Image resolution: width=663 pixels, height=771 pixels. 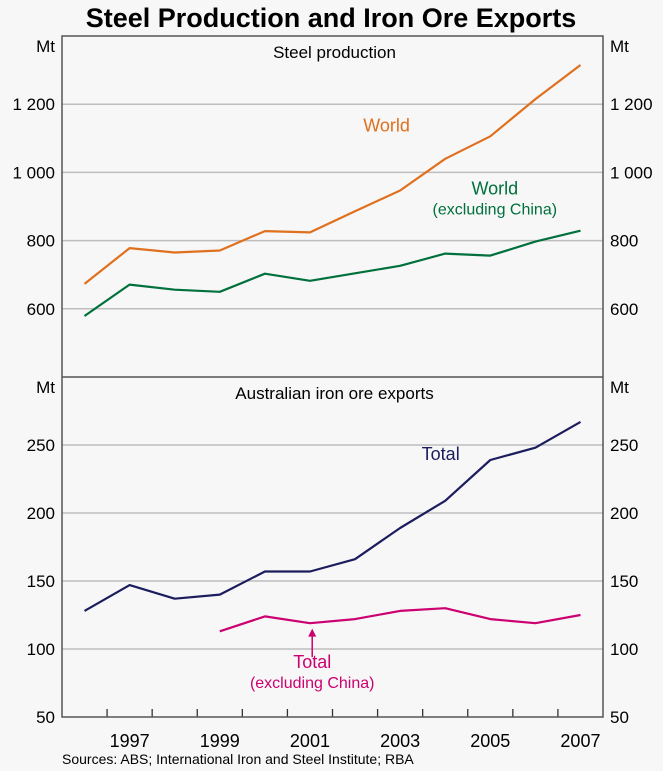 I want to click on y-tick-label-left: 100, so click(x=41, y=649).